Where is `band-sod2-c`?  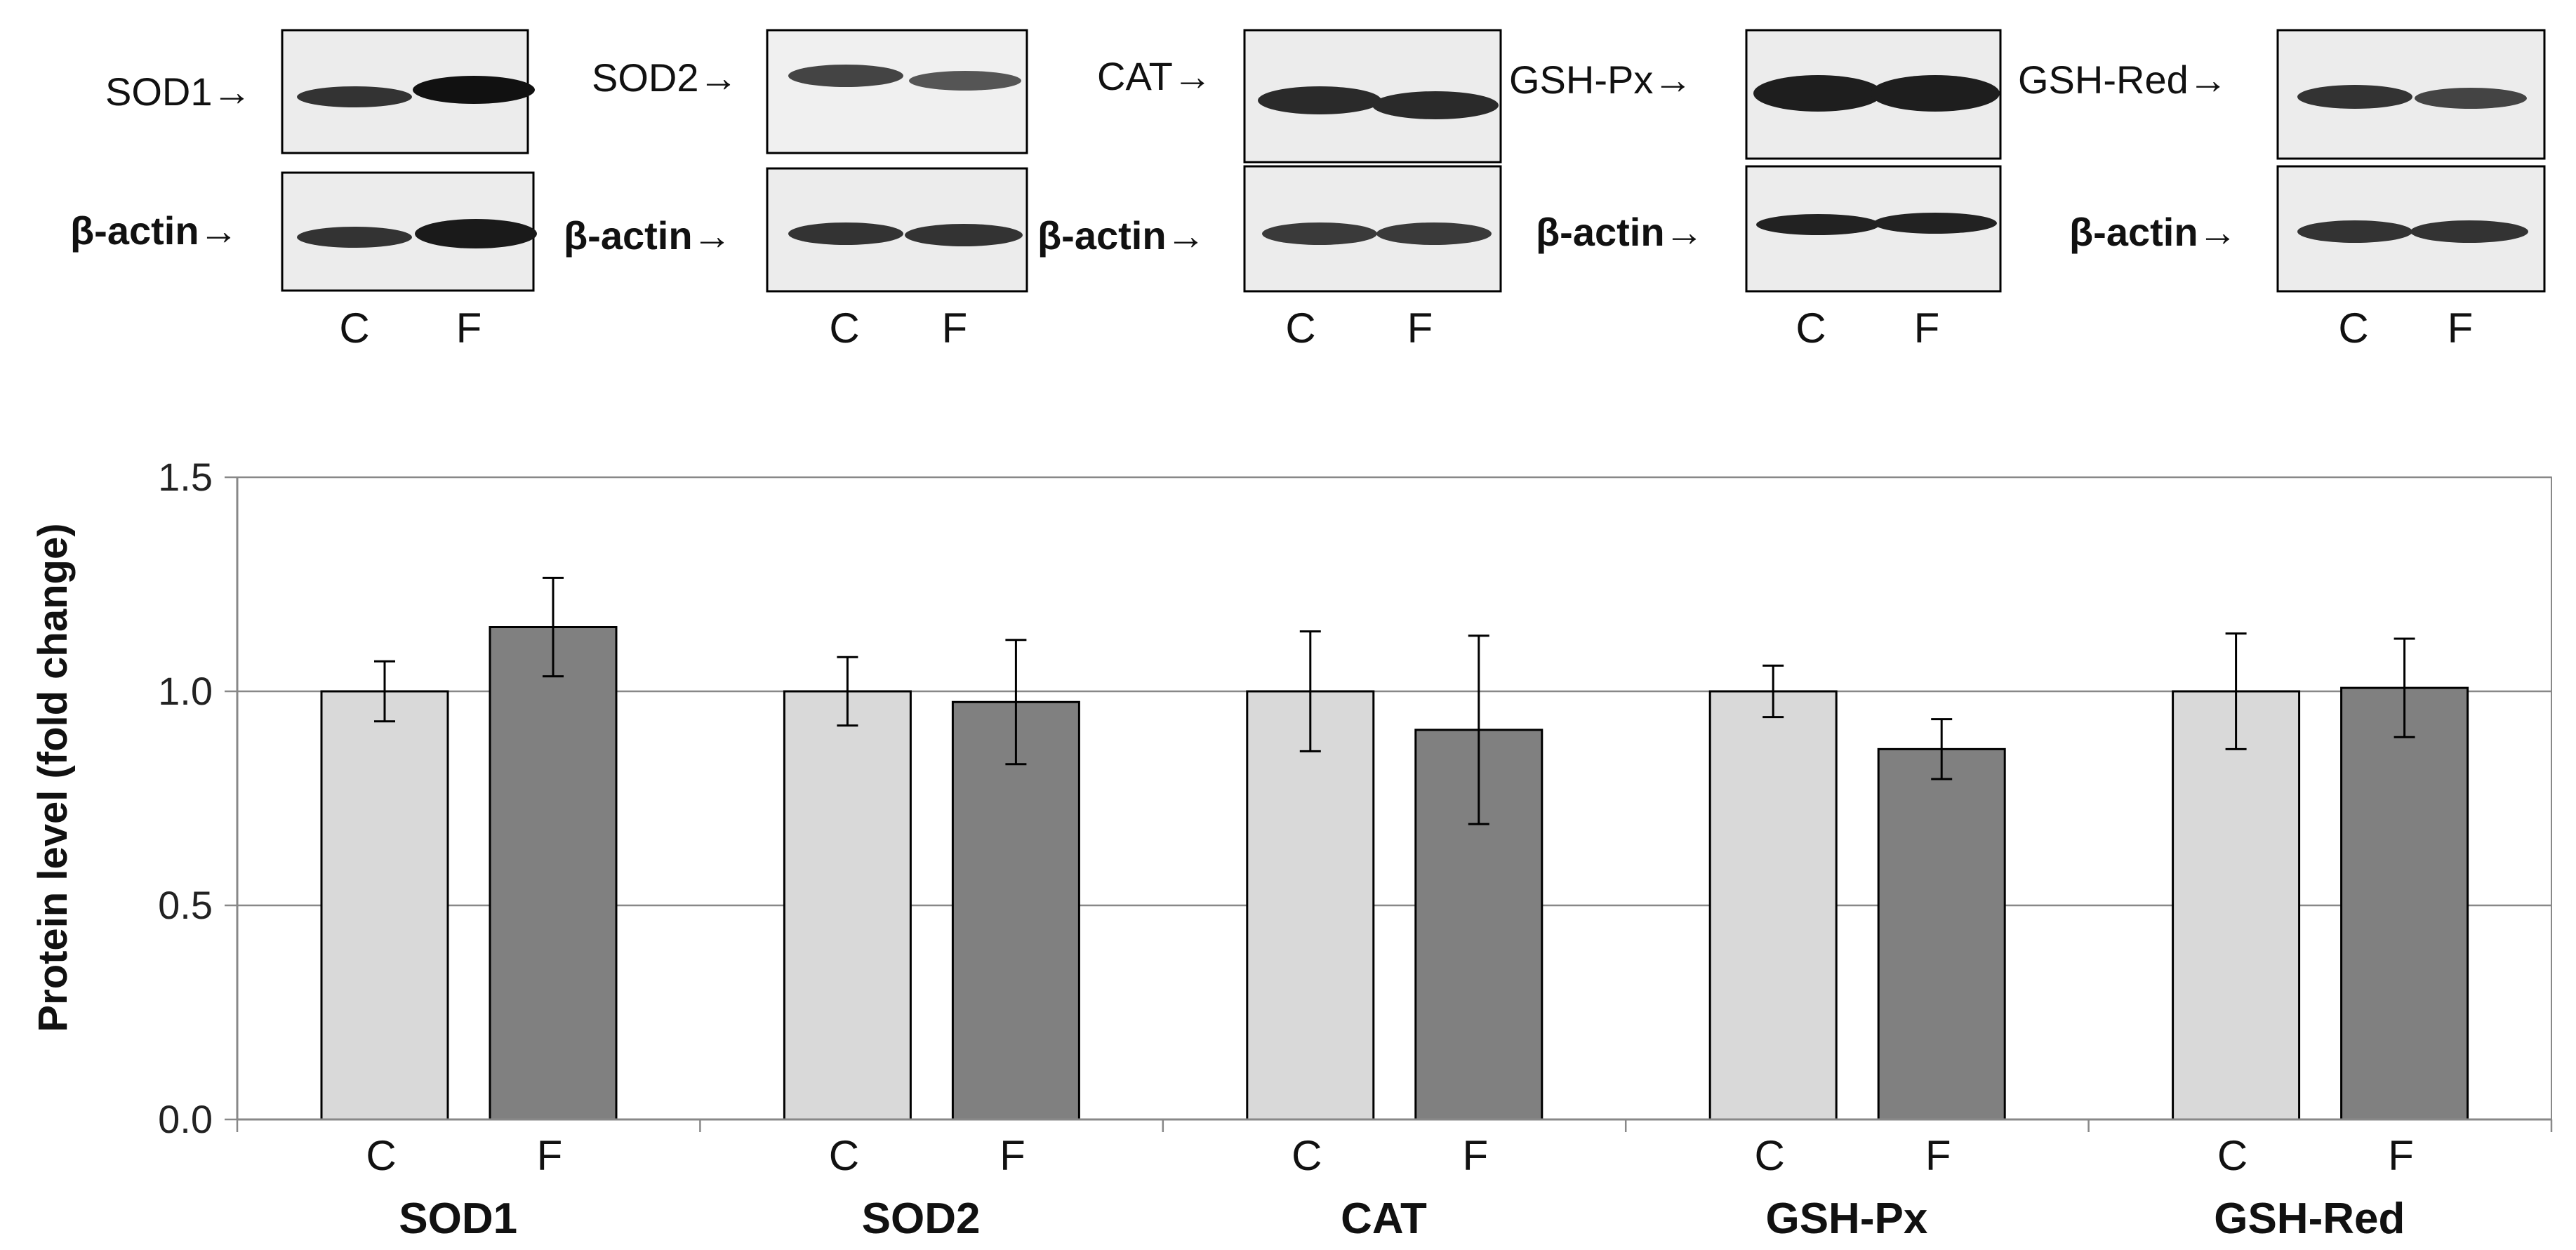
band-sod2-c is located at coordinates (846, 76).